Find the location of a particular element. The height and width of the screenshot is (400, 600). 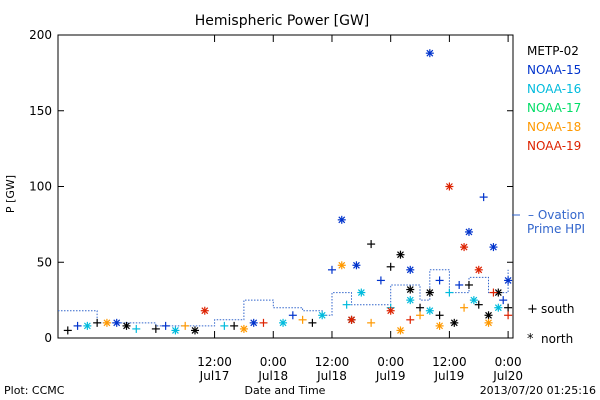

legend-entry: METP-02 is located at coordinates (553, 51).